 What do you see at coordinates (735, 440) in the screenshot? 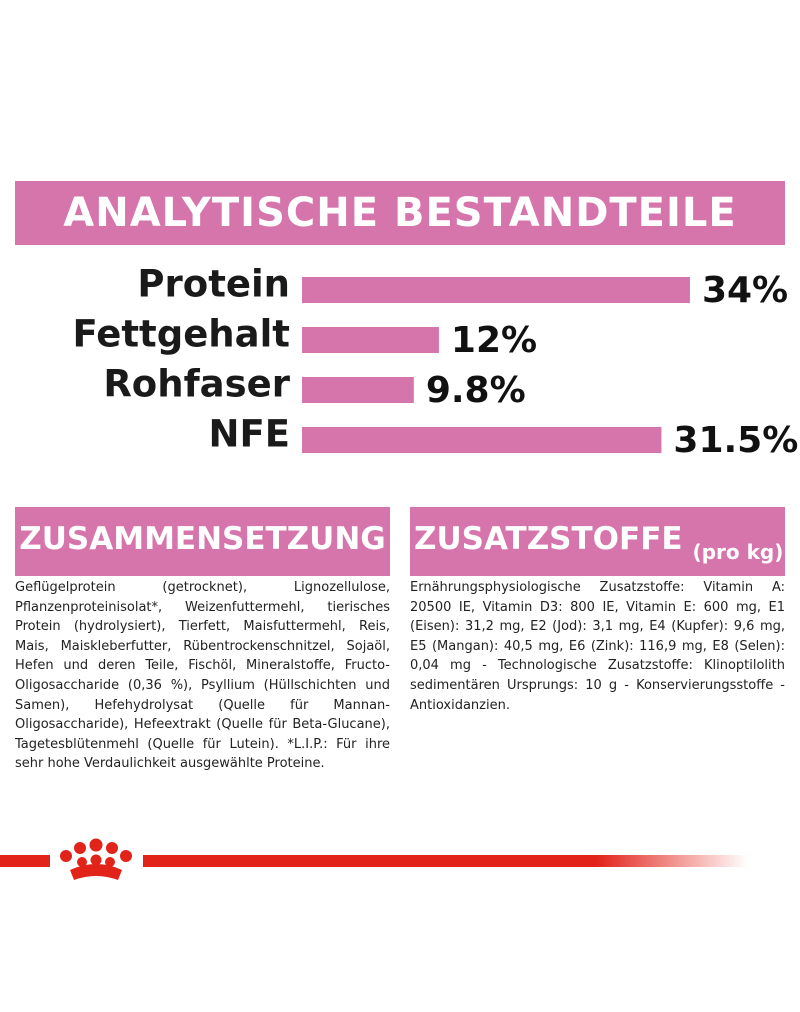
I see `value-label: 31.5%` at bounding box center [735, 440].